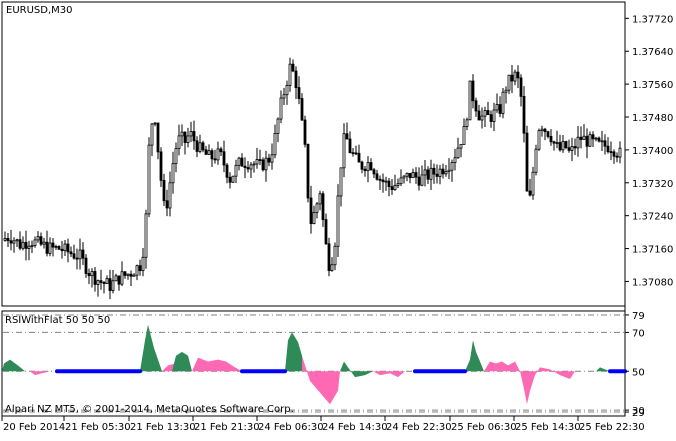 Image resolution: width=676 pixels, height=441 pixels. Describe the element at coordinates (163, 427) in the screenshot. I see `time-tick-label: 21 Feb 13:30` at that location.